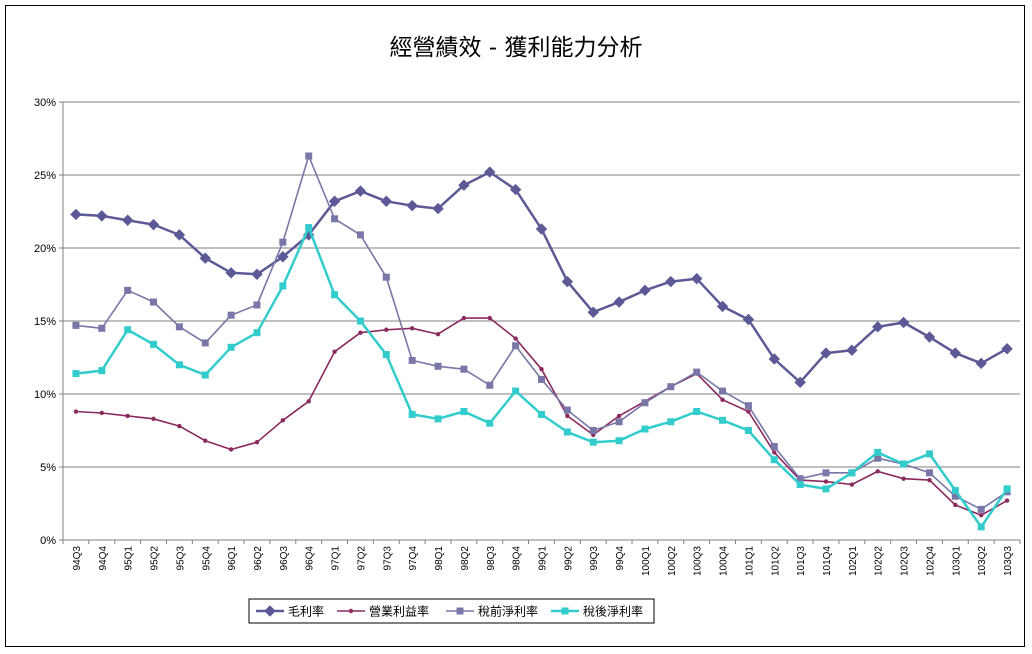 Image resolution: width=1032 pixels, height=654 pixels. What do you see at coordinates (613, 611) in the screenshot?
I see `legend-label: 稅後淨利率` at bounding box center [613, 611].